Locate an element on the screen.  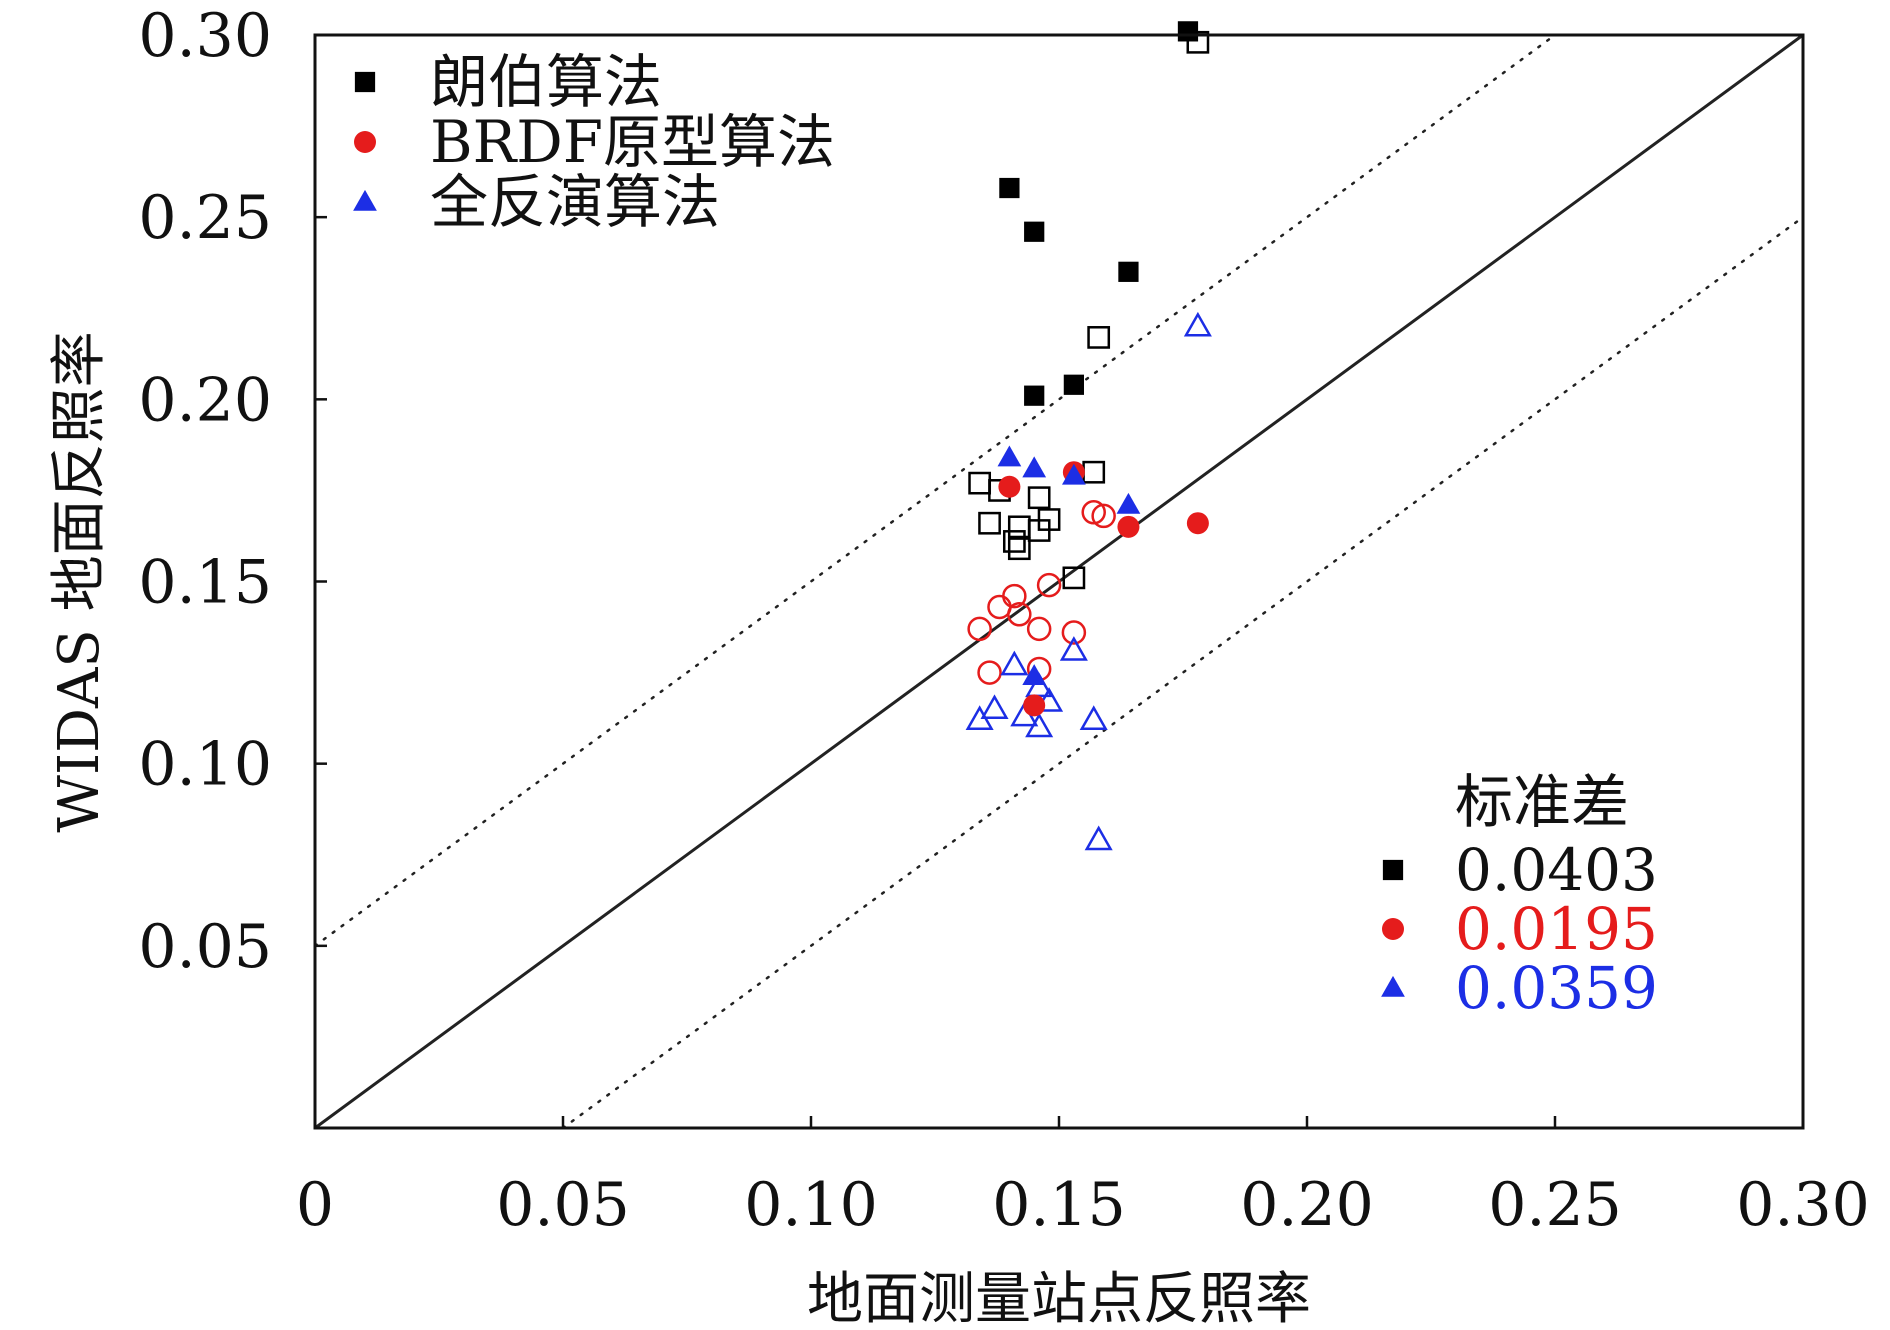
std-dev-value: 0.0403 is located at coordinates (1556, 870).